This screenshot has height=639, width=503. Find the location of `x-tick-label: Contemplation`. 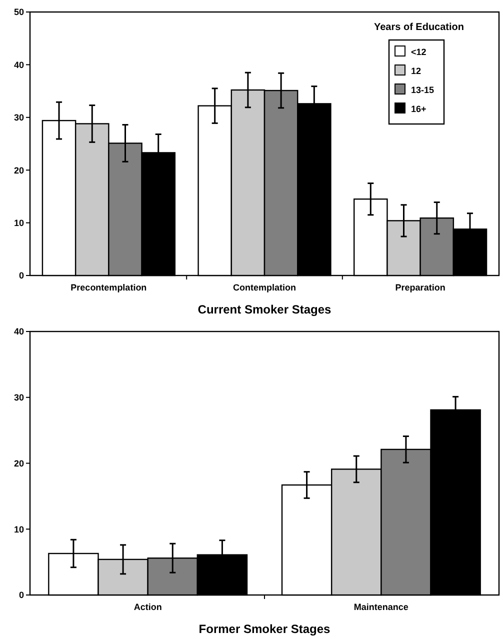

x-tick-label: Contemplation is located at coordinates (264, 287).